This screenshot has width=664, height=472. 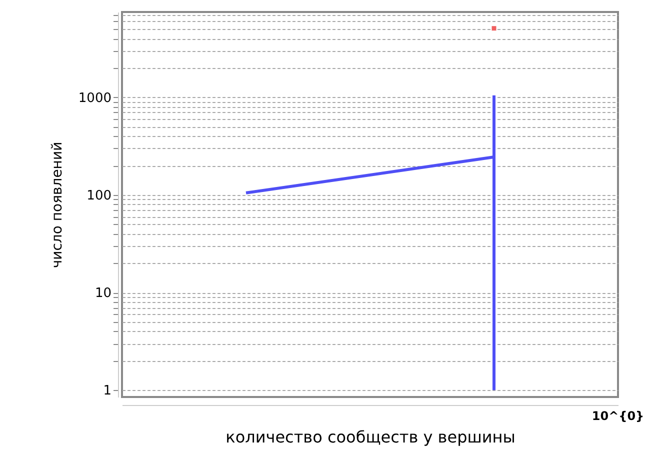 I want to click on y-tick-label: 1000, so click(x=95, y=98).